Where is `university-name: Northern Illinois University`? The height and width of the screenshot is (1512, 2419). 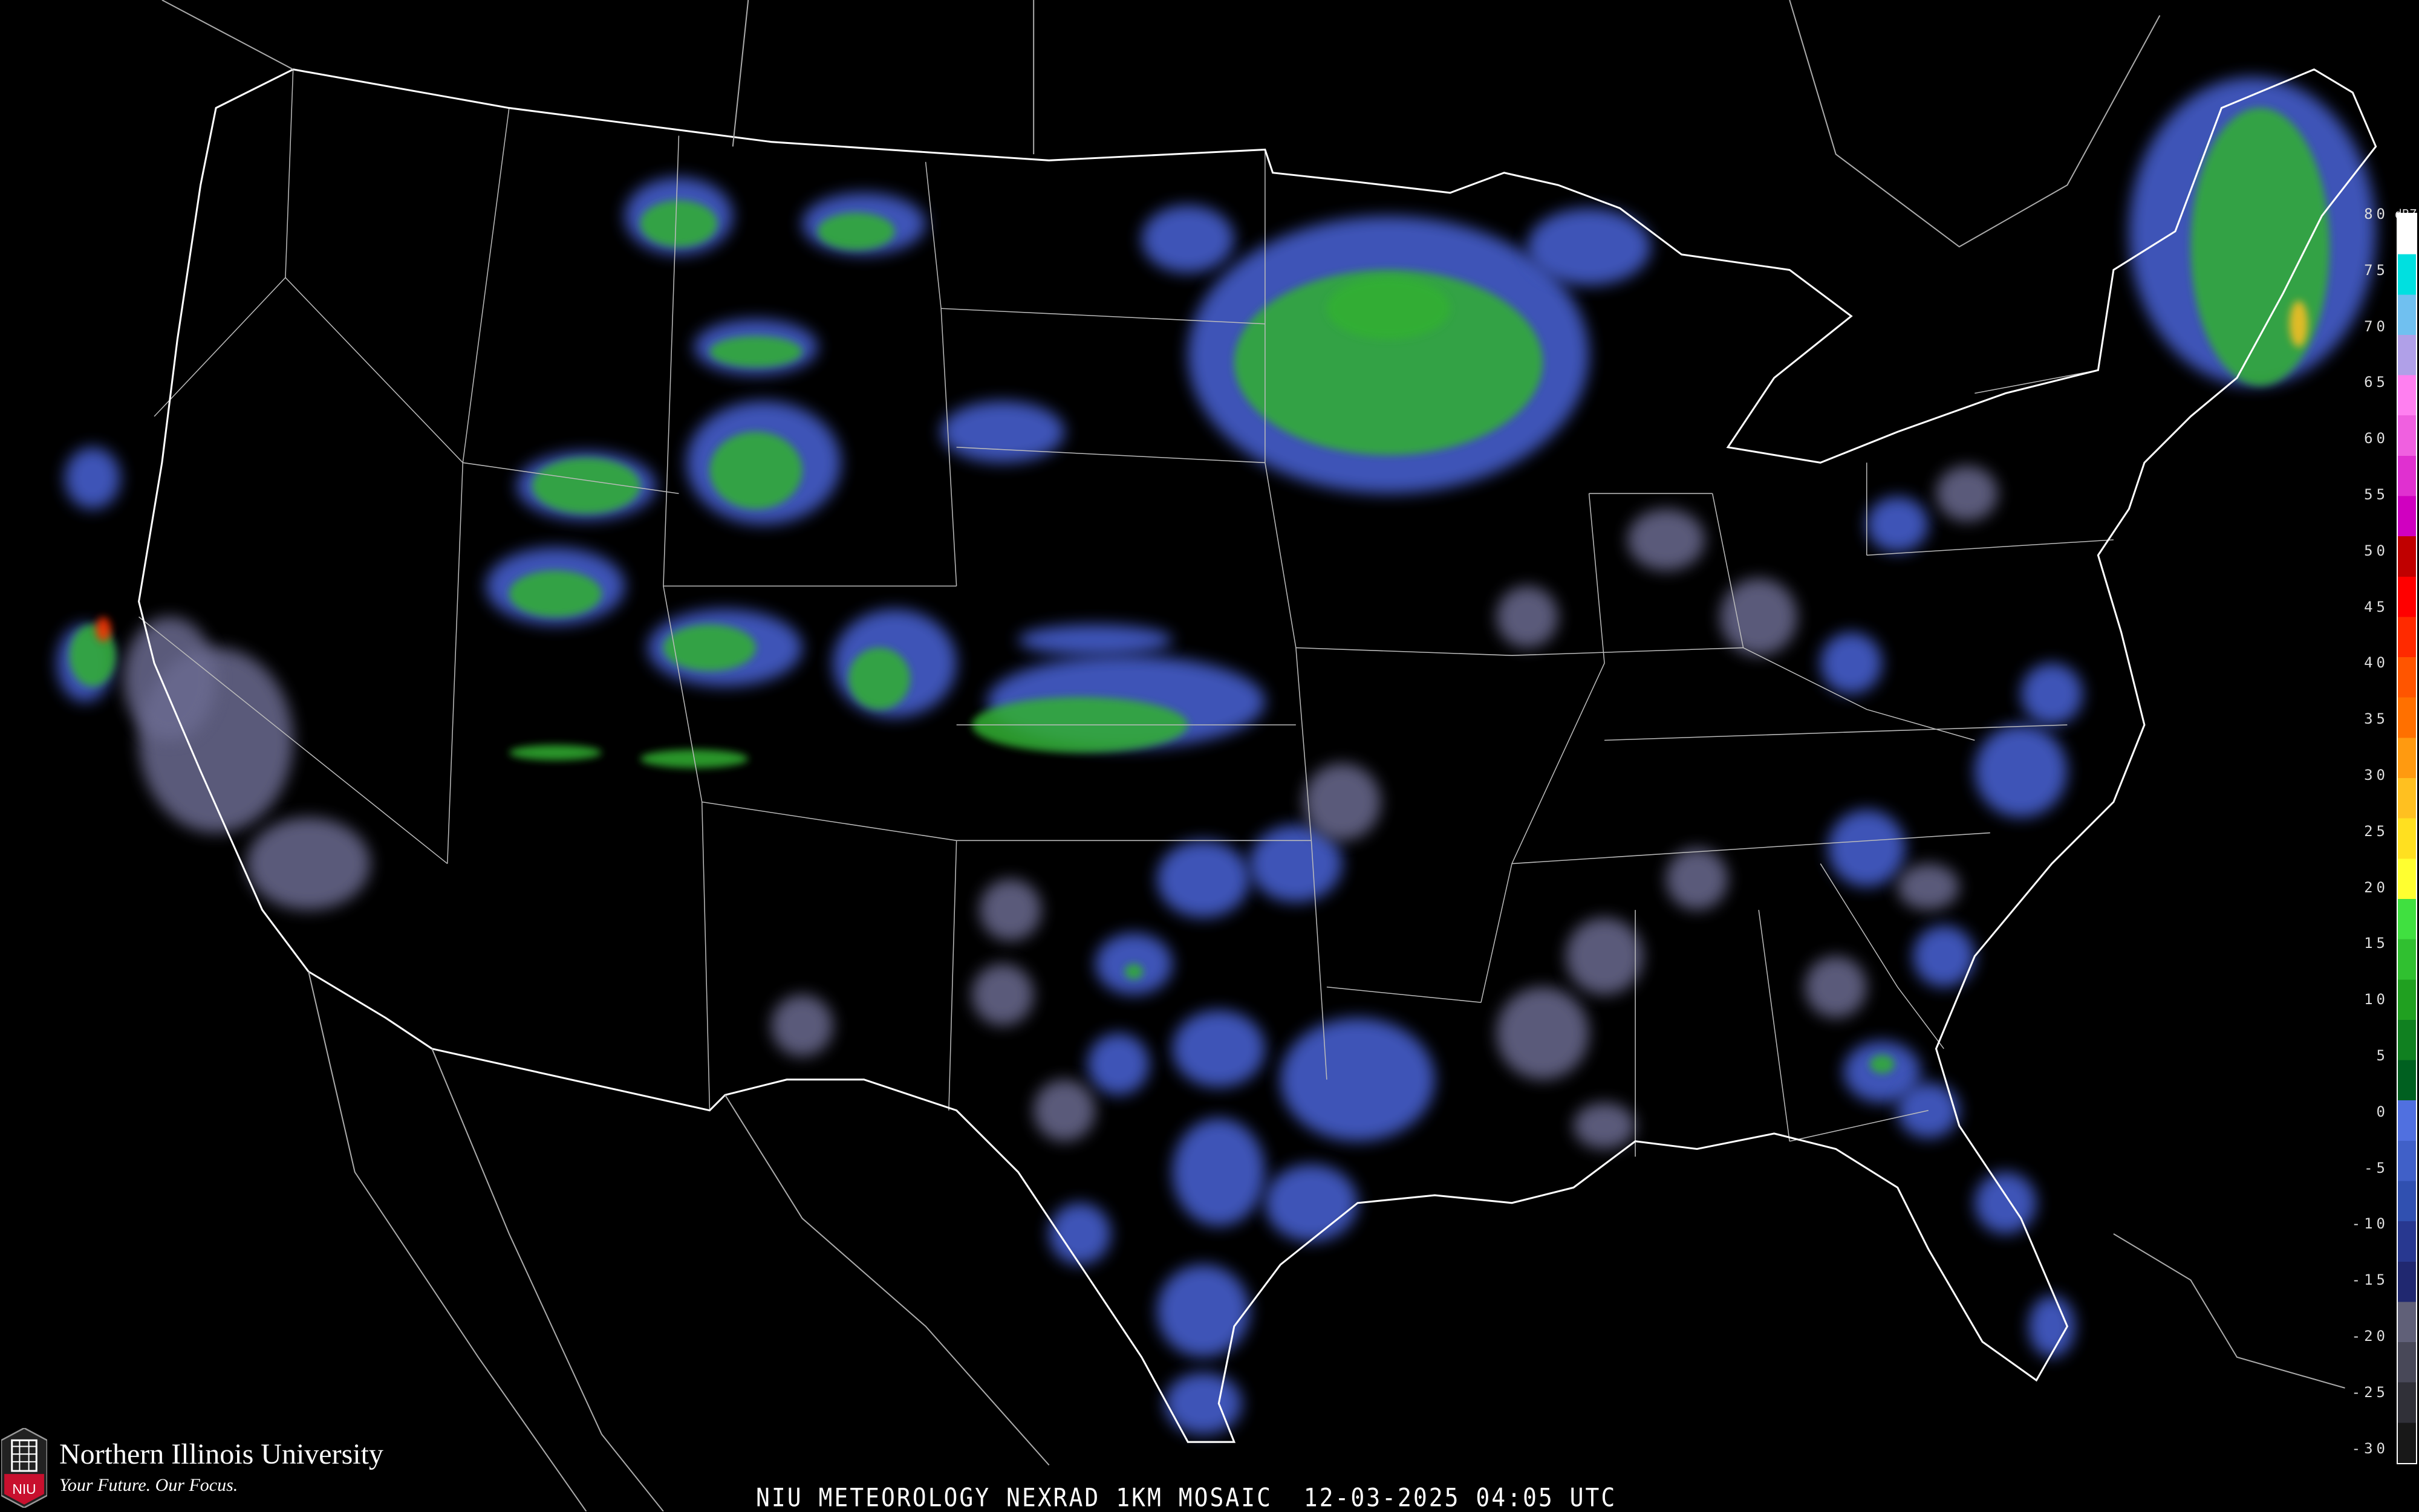 university-name: Northern Illinois University is located at coordinates (221, 1454).